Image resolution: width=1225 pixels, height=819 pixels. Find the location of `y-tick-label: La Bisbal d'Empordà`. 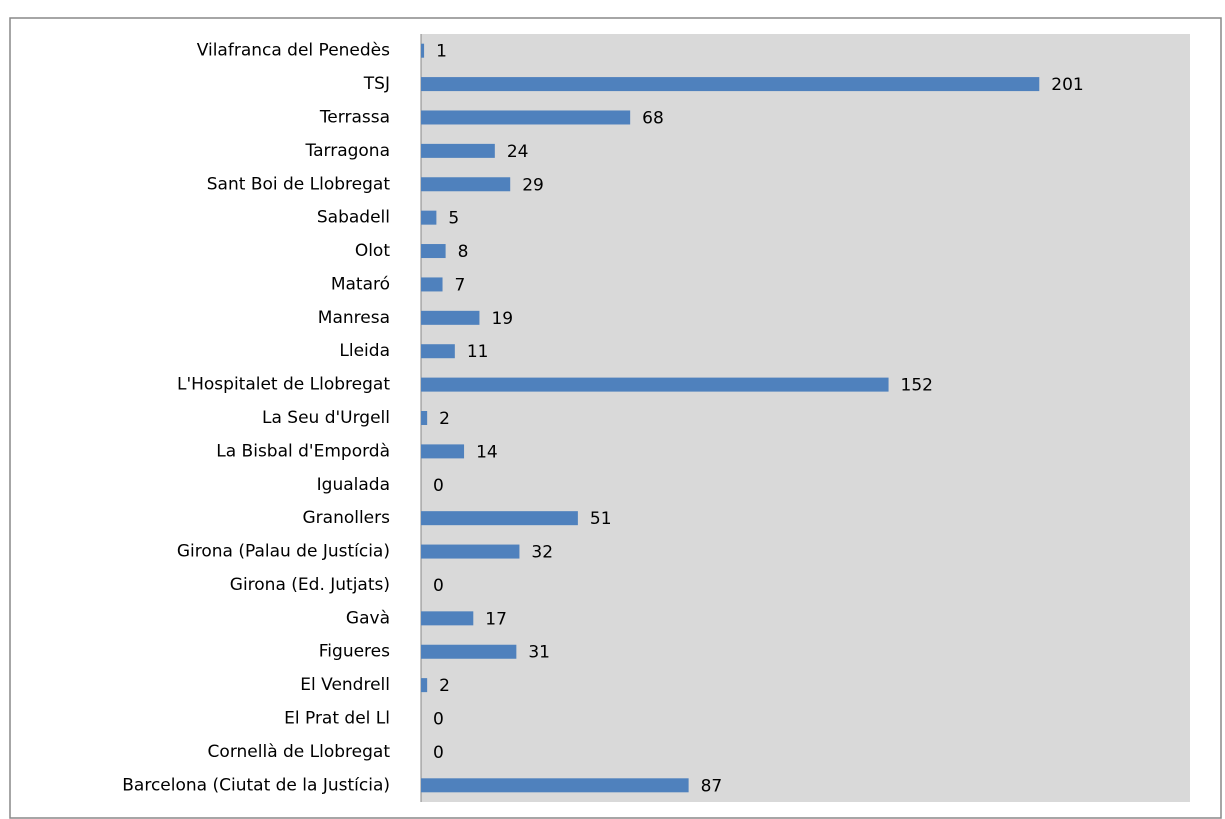

y-tick-label: La Bisbal d'Empordà is located at coordinates (303, 451).